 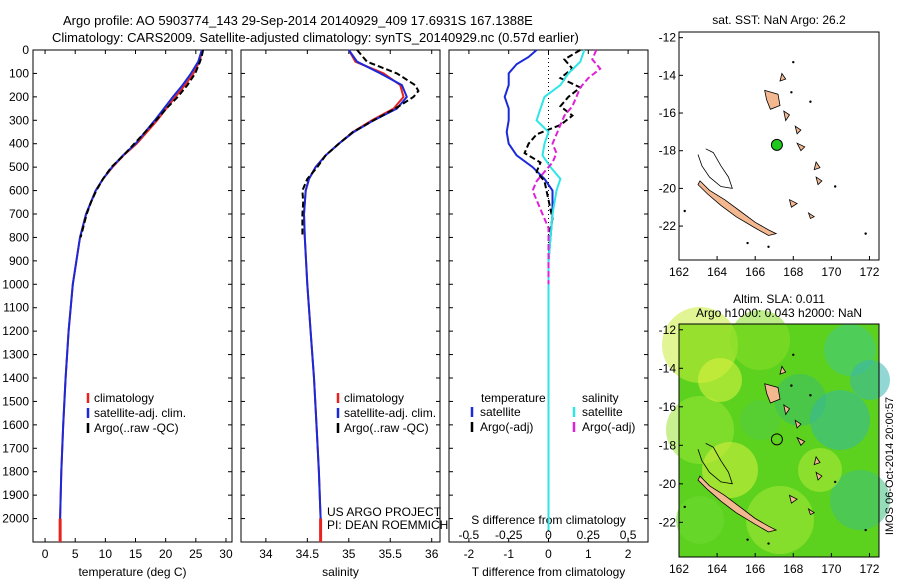 What do you see at coordinates (391, 554) in the screenshot?
I see `salinity-xtick-label: 35.5` at bounding box center [391, 554].